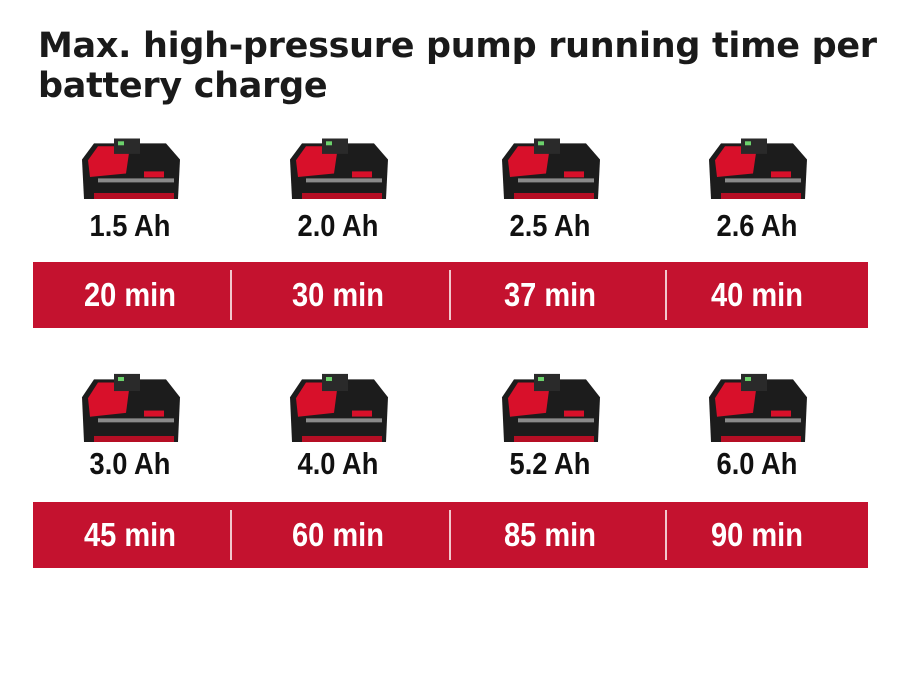 The image size is (900, 675). I want to click on battery-capacity: 2.6 Ah, so click(757, 225).